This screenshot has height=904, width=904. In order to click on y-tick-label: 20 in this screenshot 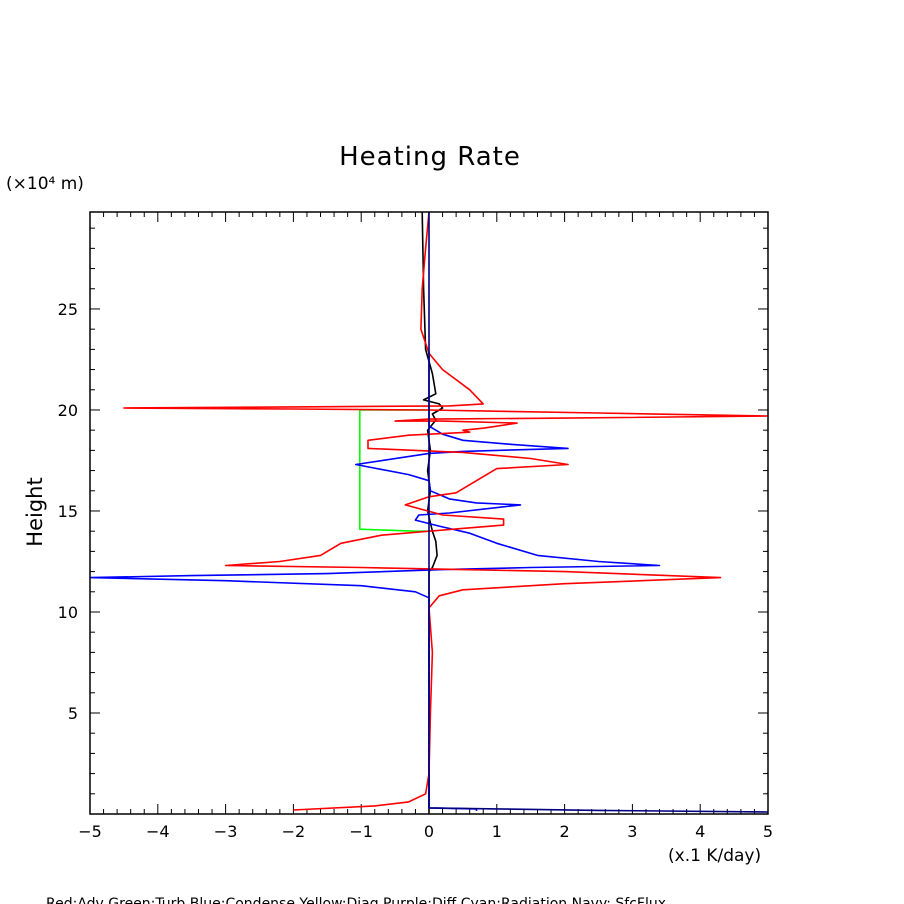, I will do `click(68, 410)`.